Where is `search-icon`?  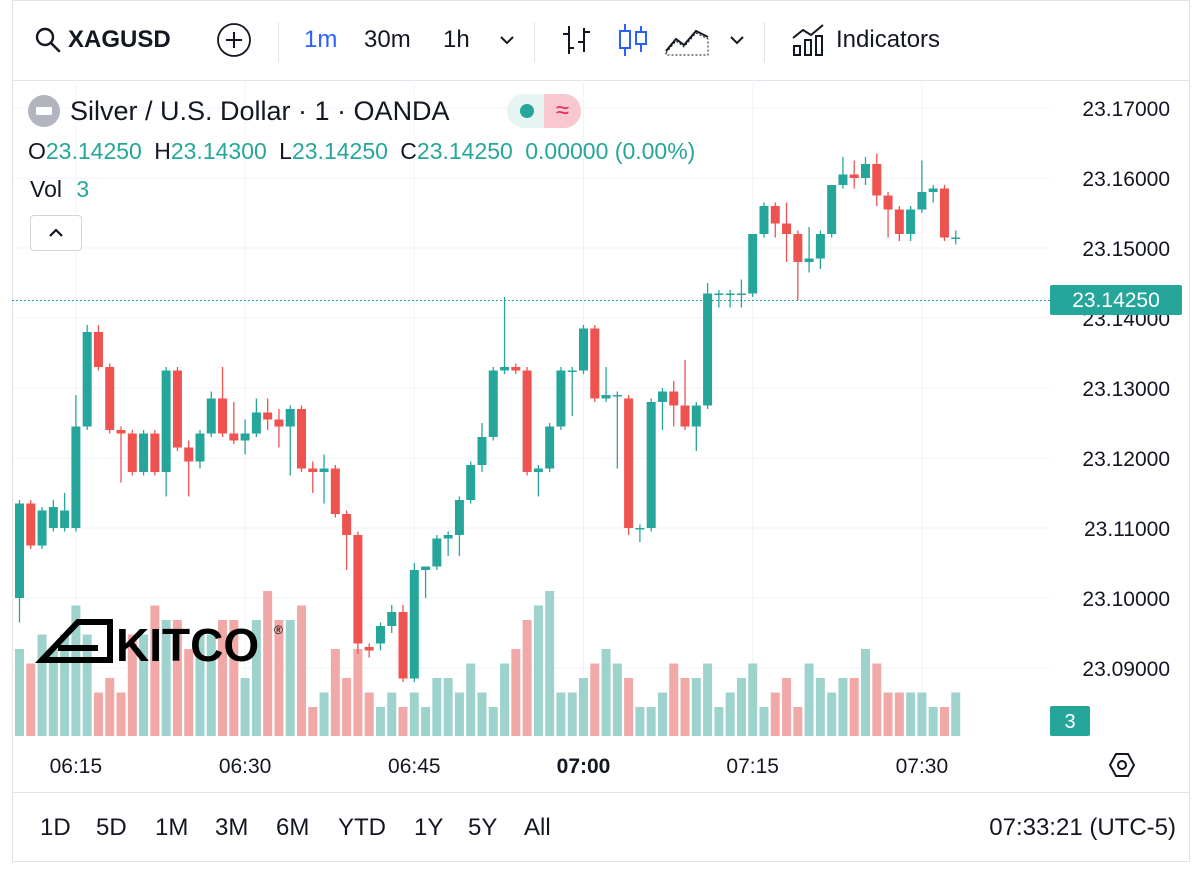
search-icon is located at coordinates (48, 40).